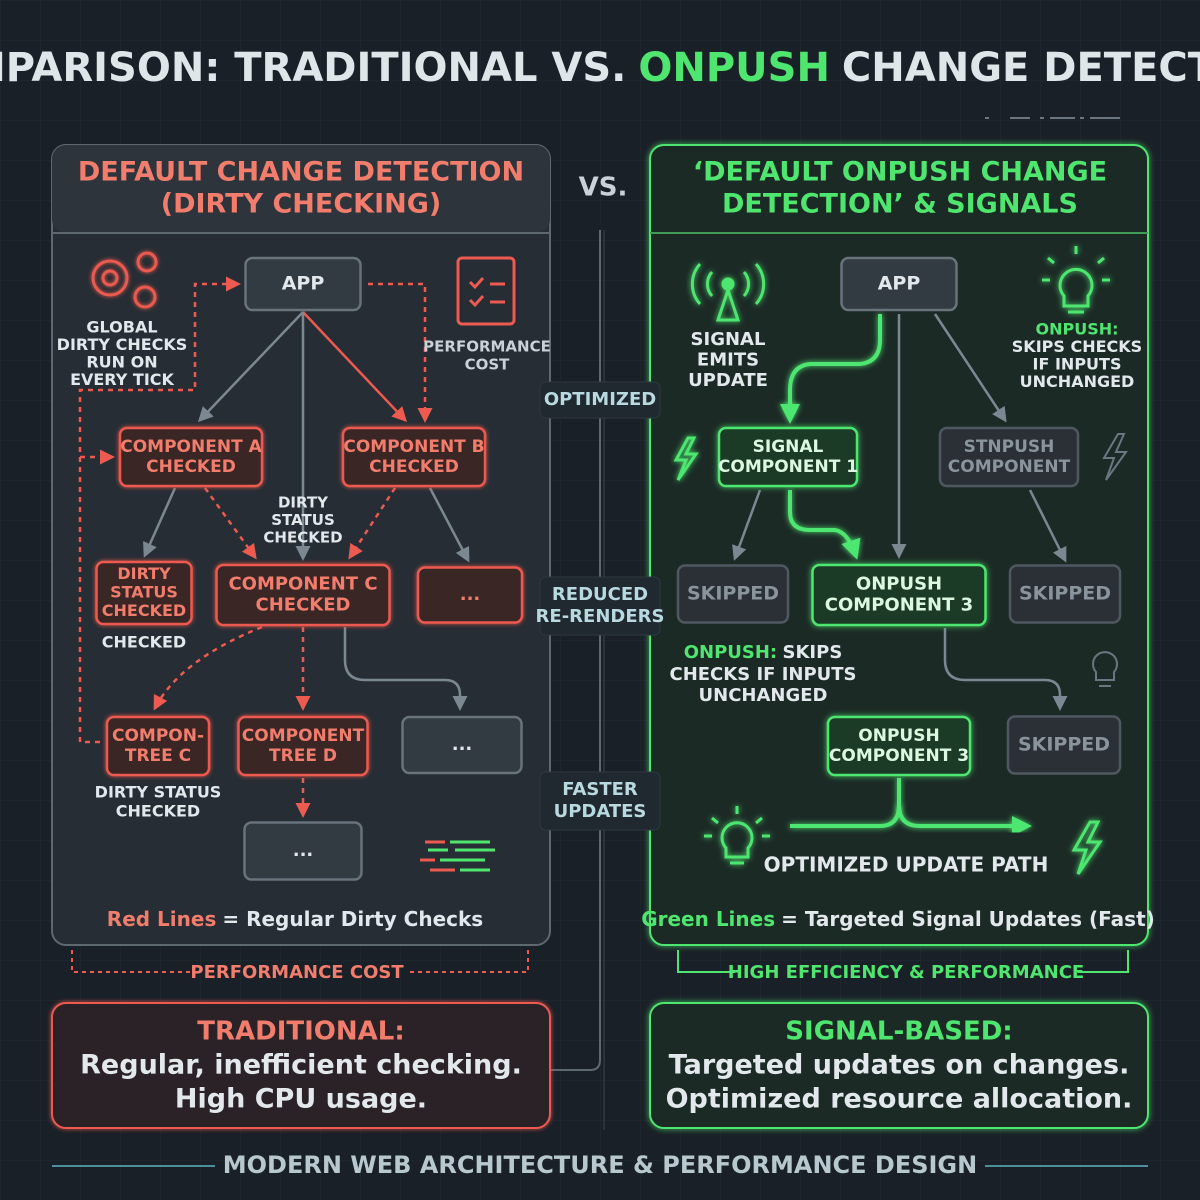 Image resolution: width=1200 pixels, height=1200 pixels. I want to click on middle-label: OPTIMIZED, so click(600, 399).